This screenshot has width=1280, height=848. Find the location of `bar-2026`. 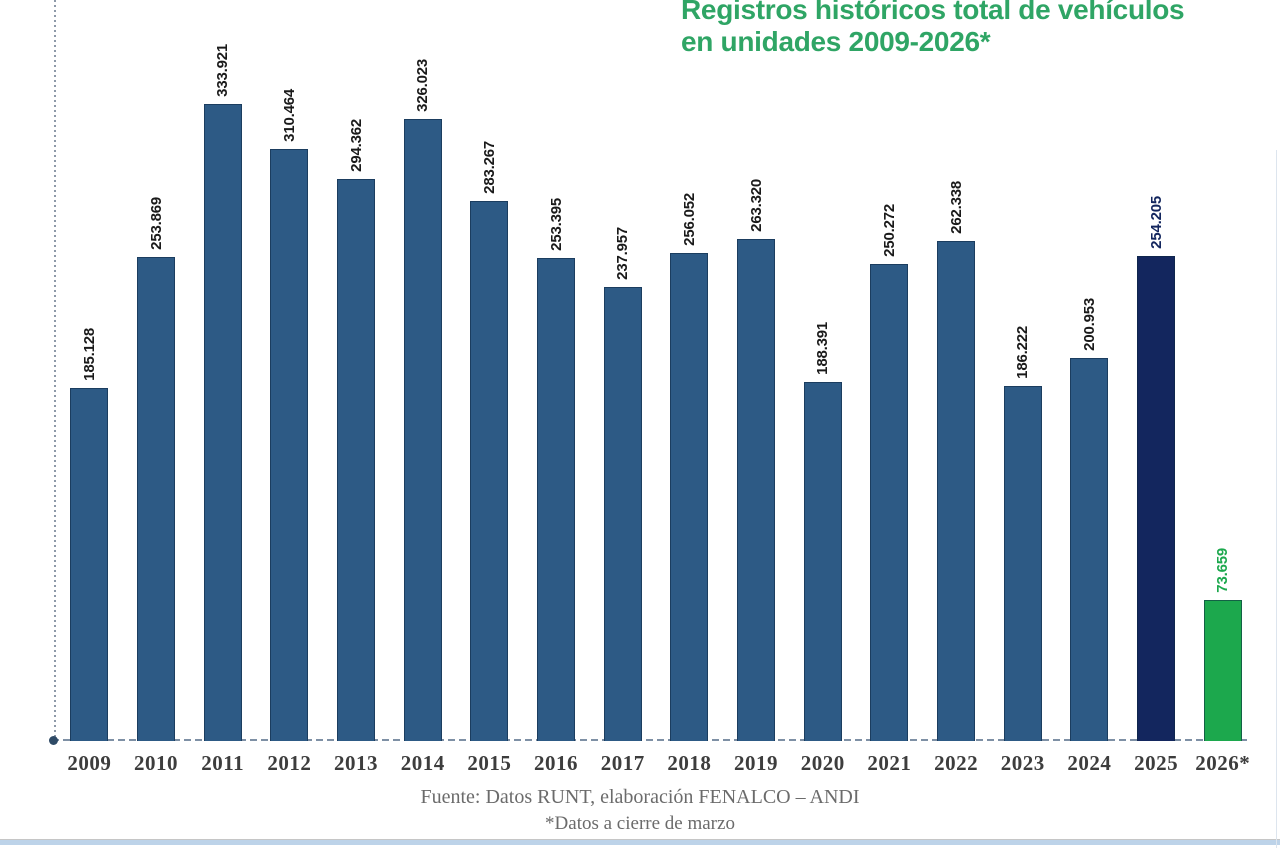

bar-2026 is located at coordinates (1222, 670).